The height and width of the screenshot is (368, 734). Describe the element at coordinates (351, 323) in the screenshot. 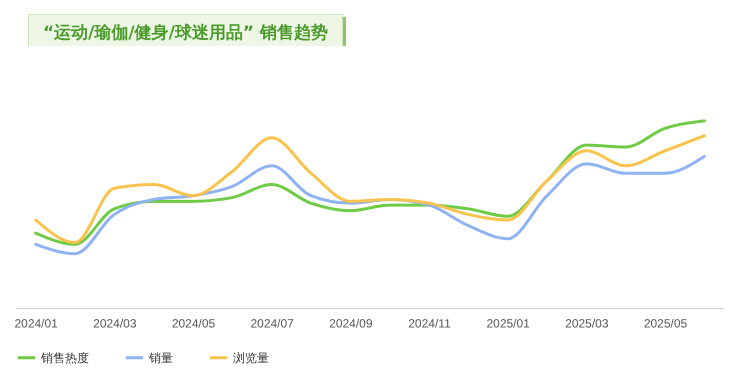

I see `x-tick-label: 2024/09` at that location.